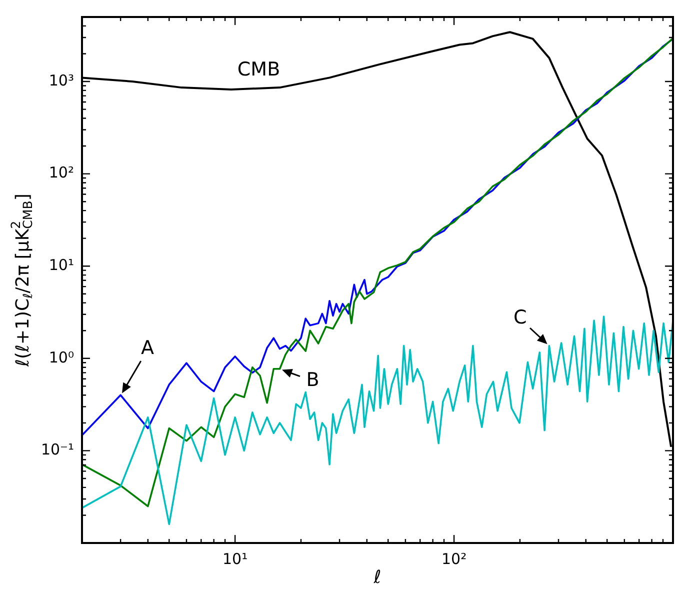 The height and width of the screenshot is (589, 688). Describe the element at coordinates (61, 80) in the screenshot. I see `y-tick-label: 10³` at that location.